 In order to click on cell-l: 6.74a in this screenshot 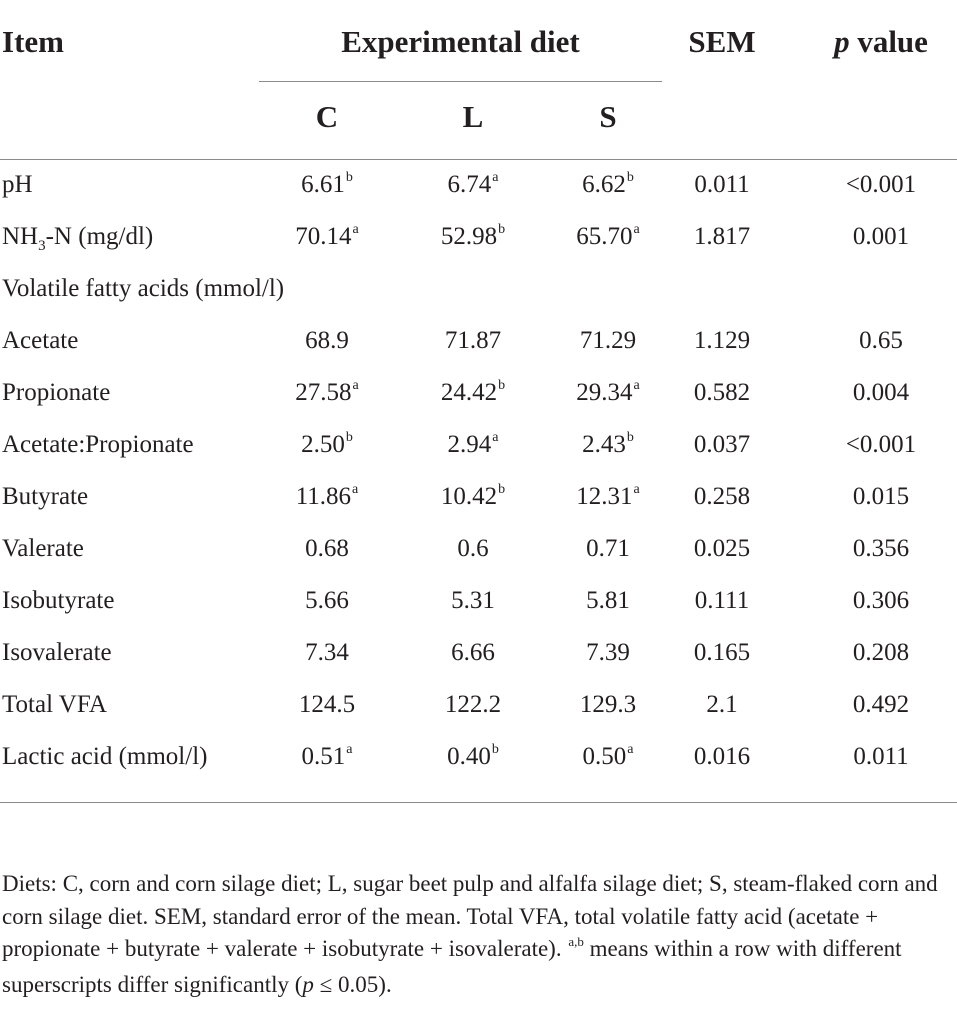, I will do `click(473, 187)`.